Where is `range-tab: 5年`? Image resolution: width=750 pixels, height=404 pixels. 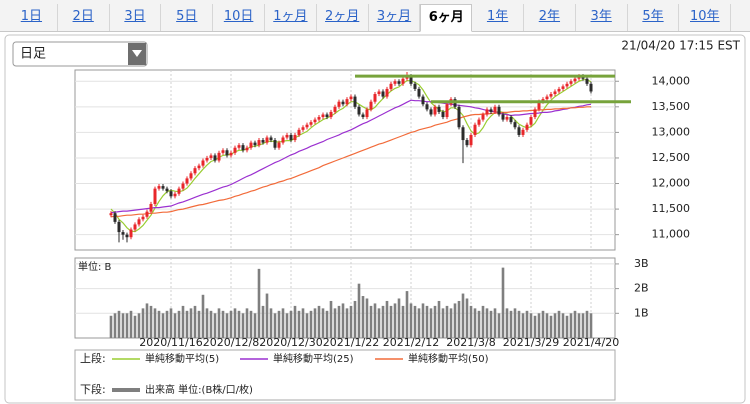 range-tab: 5年 is located at coordinates (654, 17).